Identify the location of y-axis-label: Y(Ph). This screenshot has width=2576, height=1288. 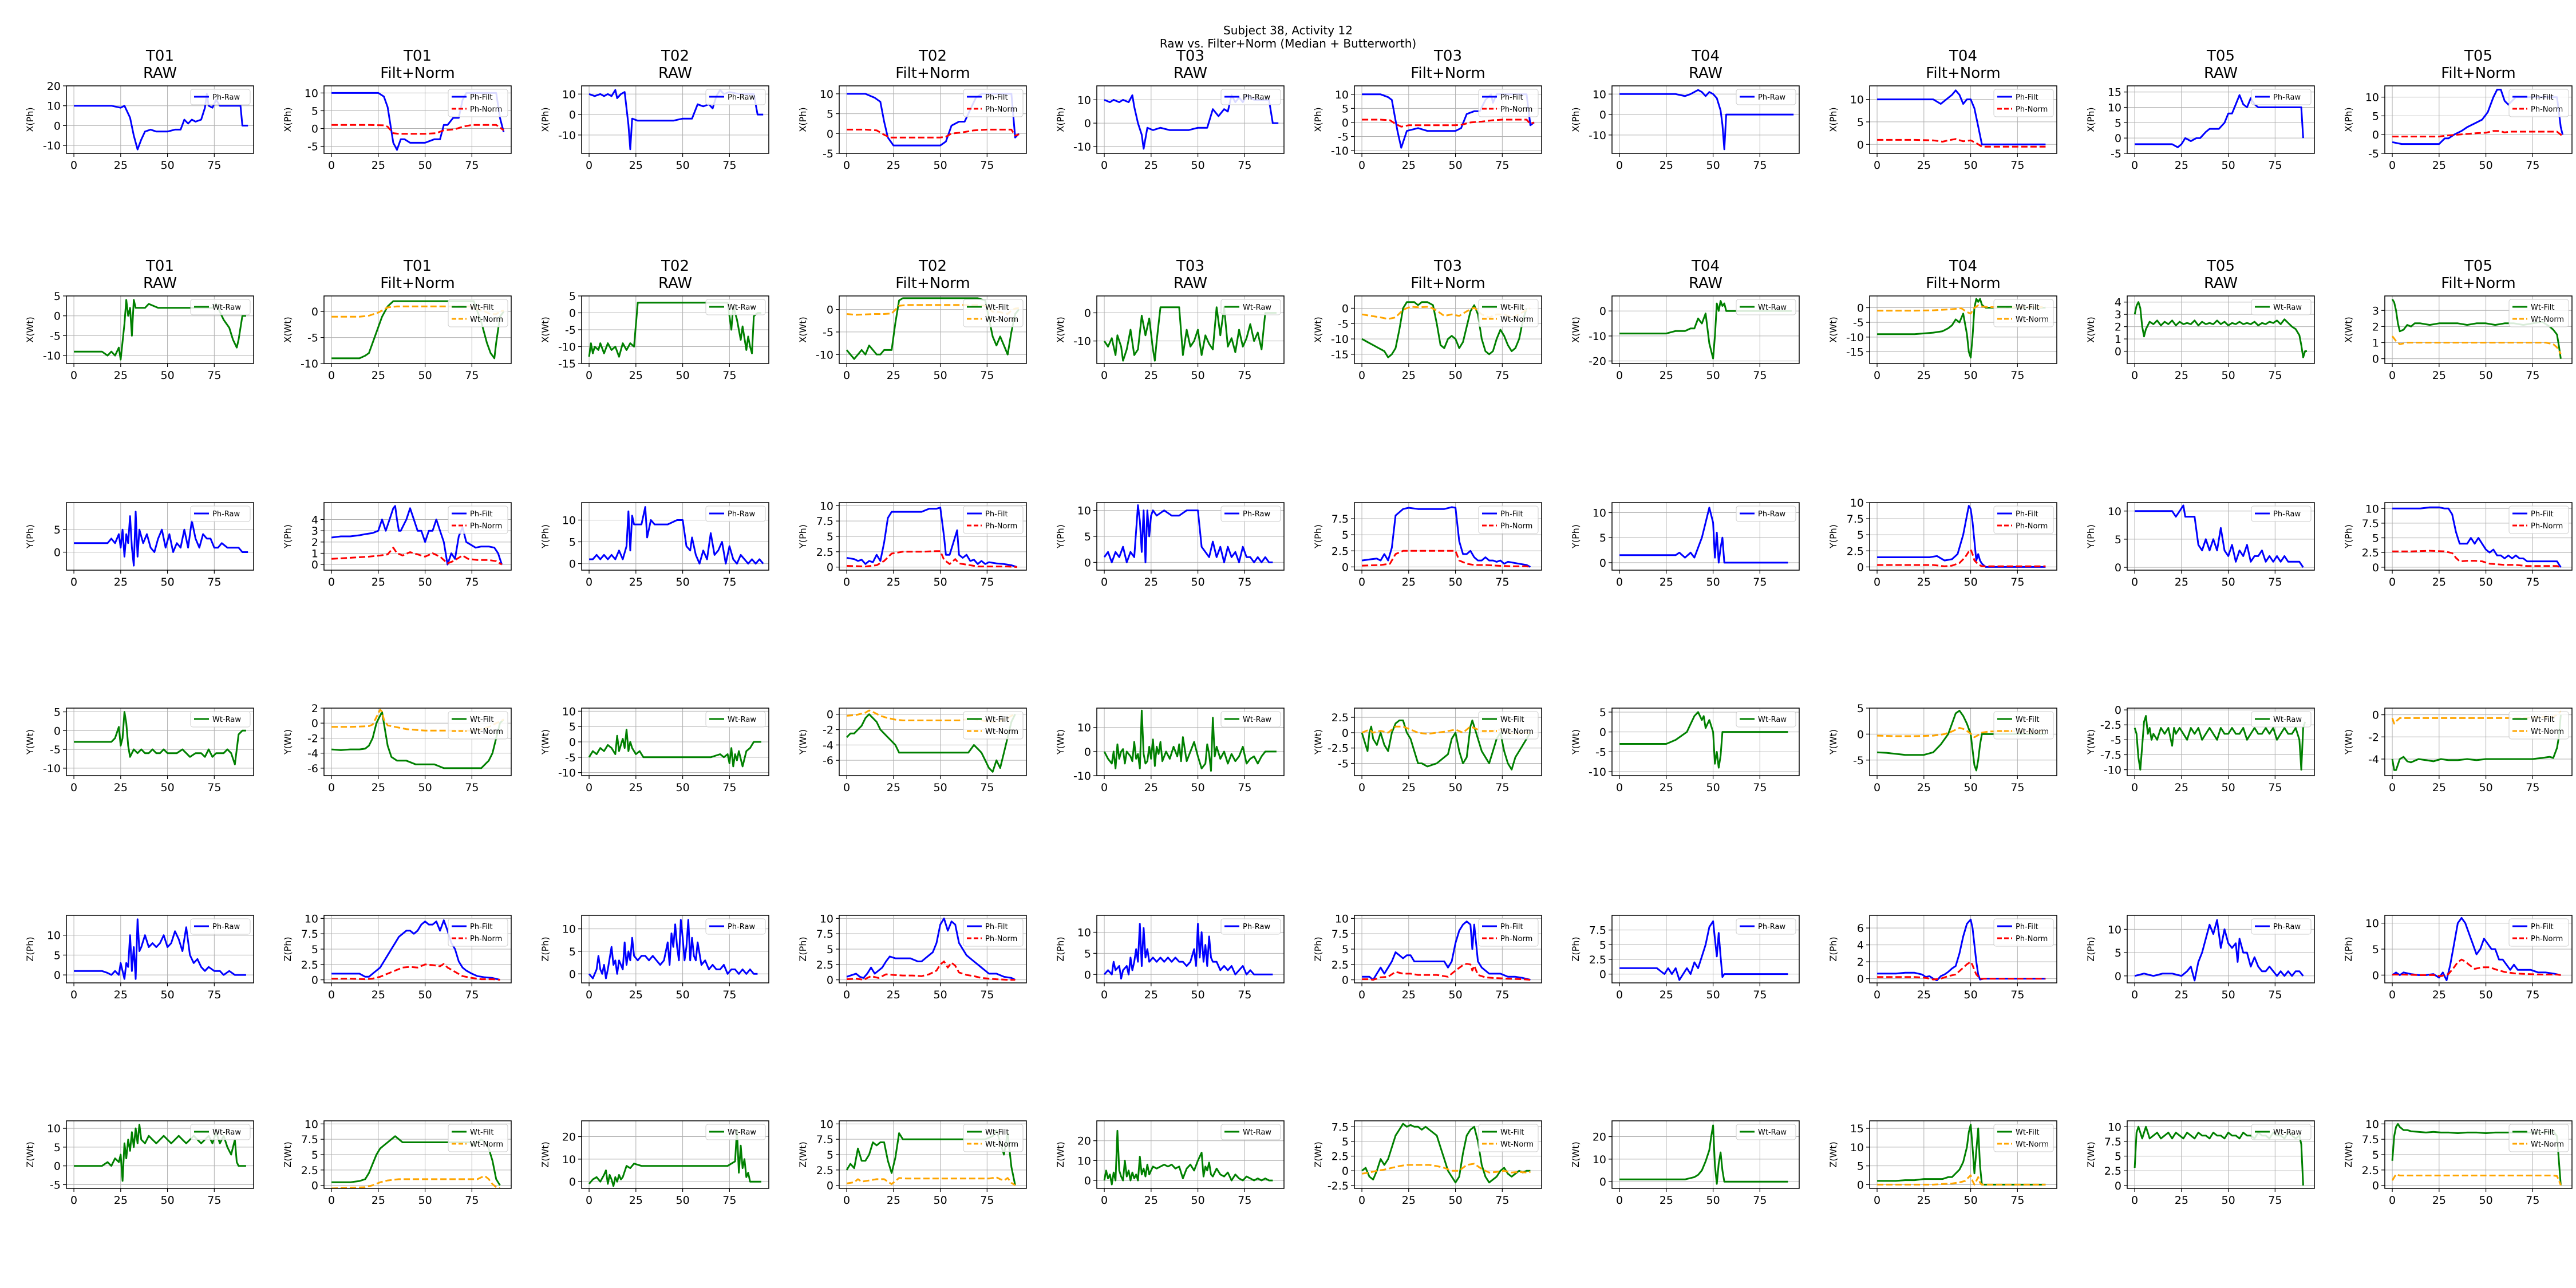
(802, 536).